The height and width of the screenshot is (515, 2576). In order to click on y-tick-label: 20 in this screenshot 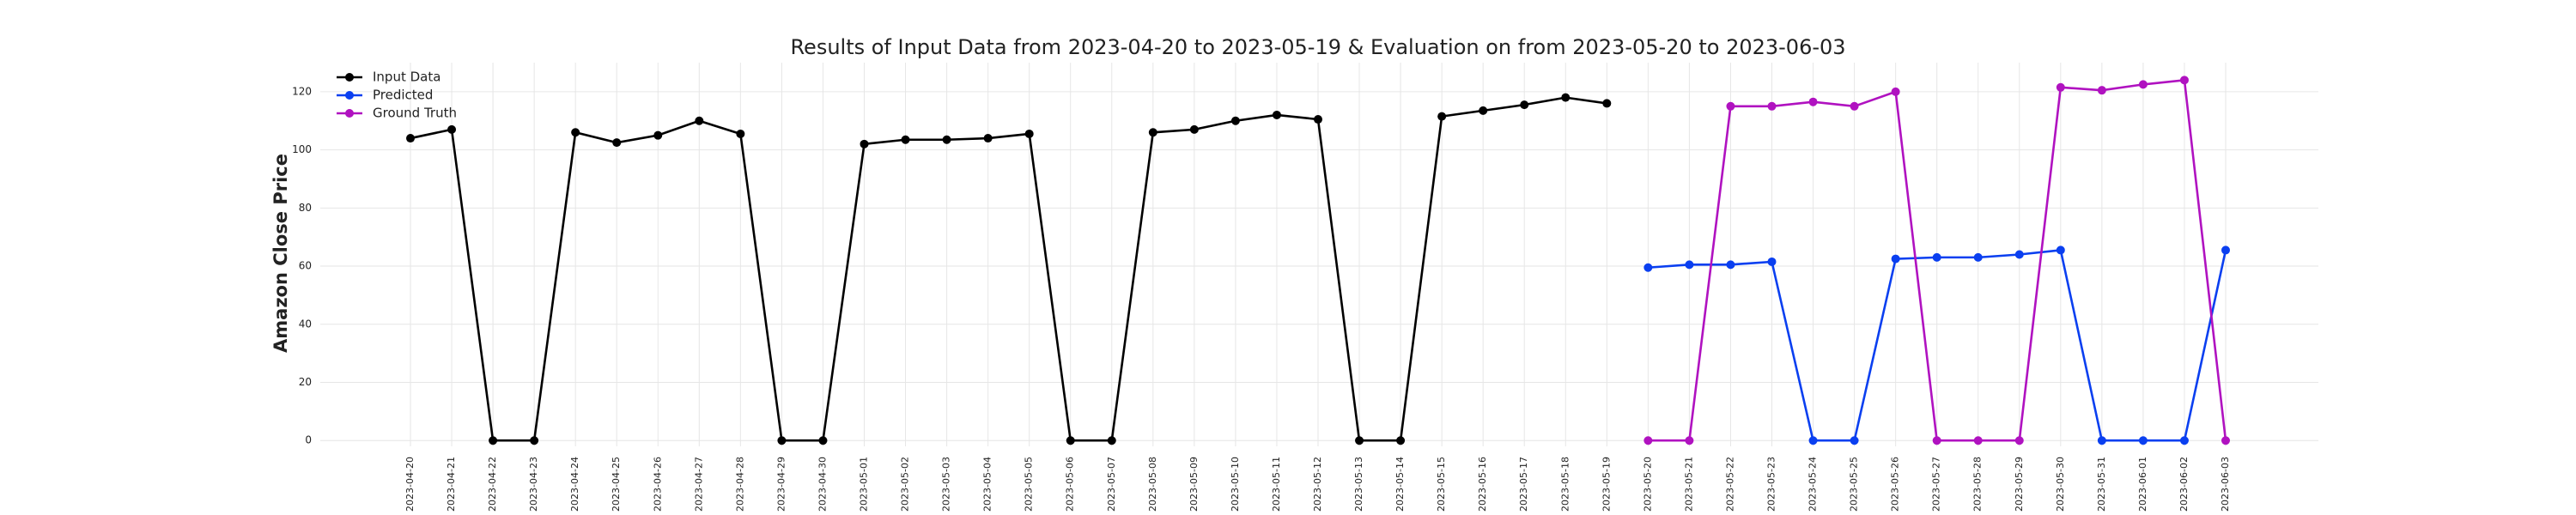, I will do `click(305, 382)`.